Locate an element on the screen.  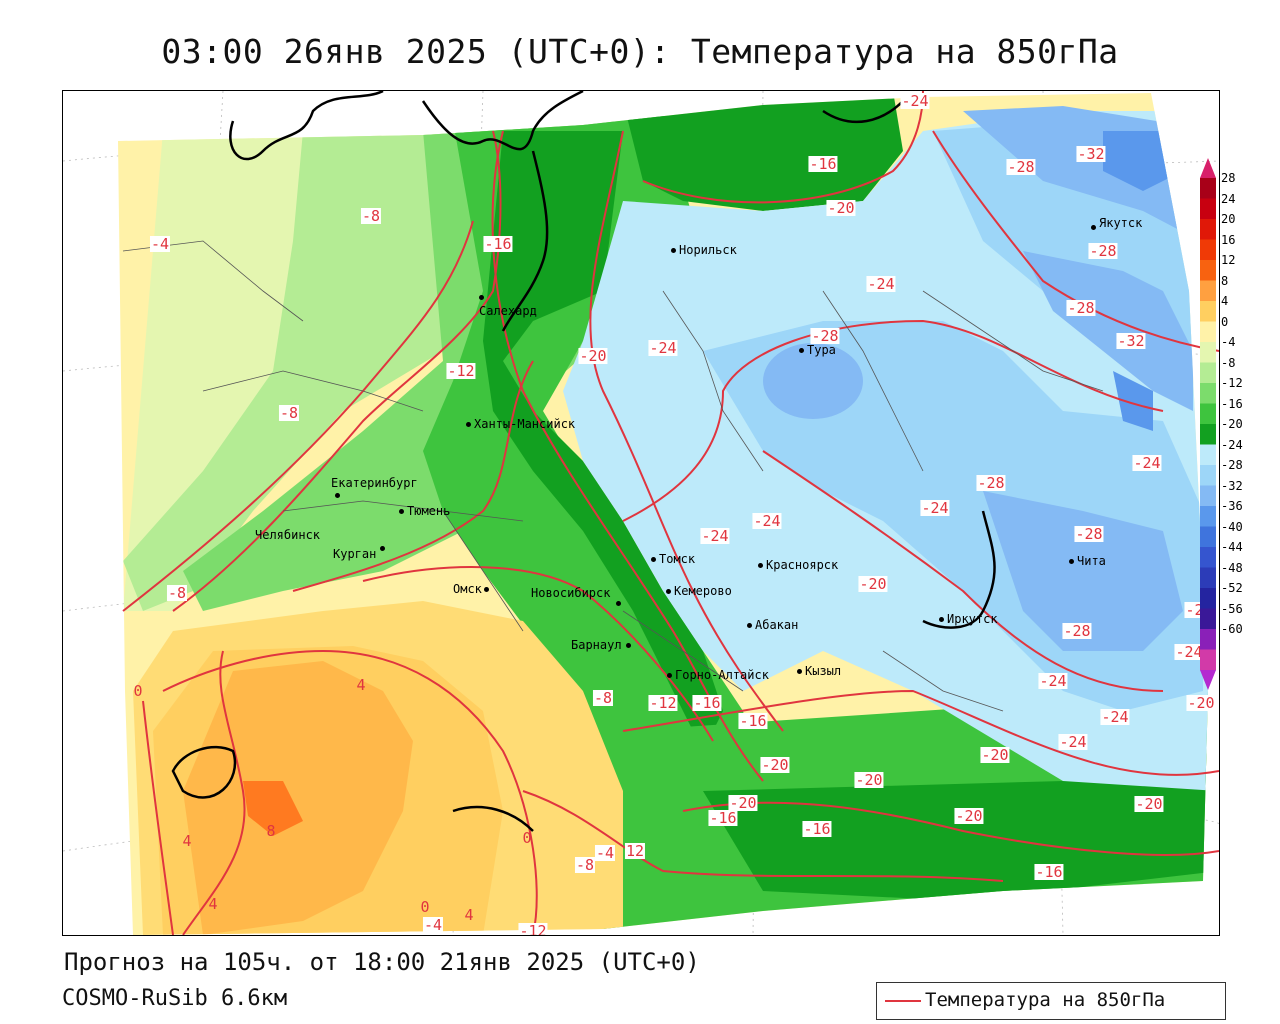
city-abakan: Абакан is located at coordinates (772, 625).